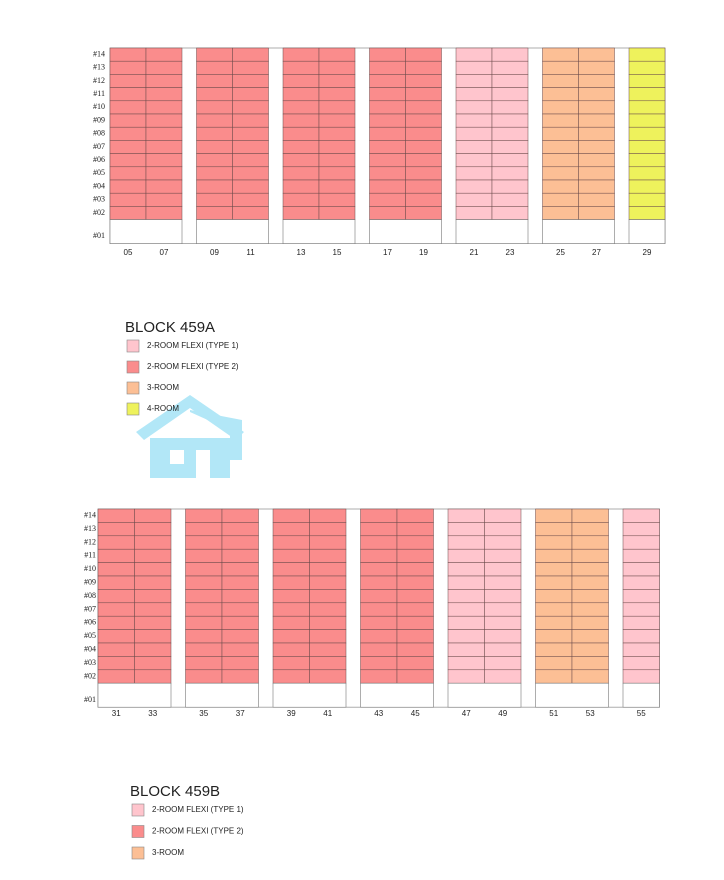 Image resolution: width=724 pixels, height=880 pixels. I want to click on unit-label: 35, so click(203, 713).